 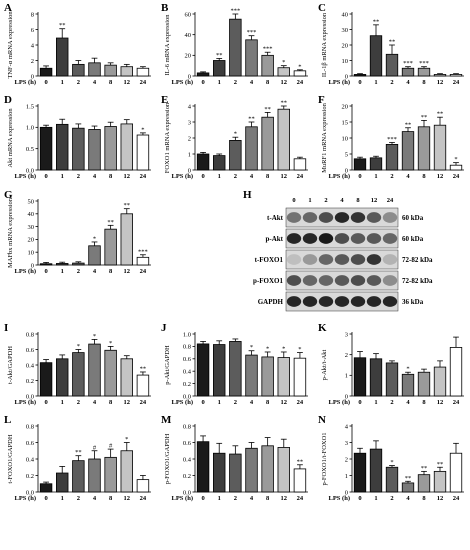 I want to click on y-tick-label: 4, so click(x=33, y=45).